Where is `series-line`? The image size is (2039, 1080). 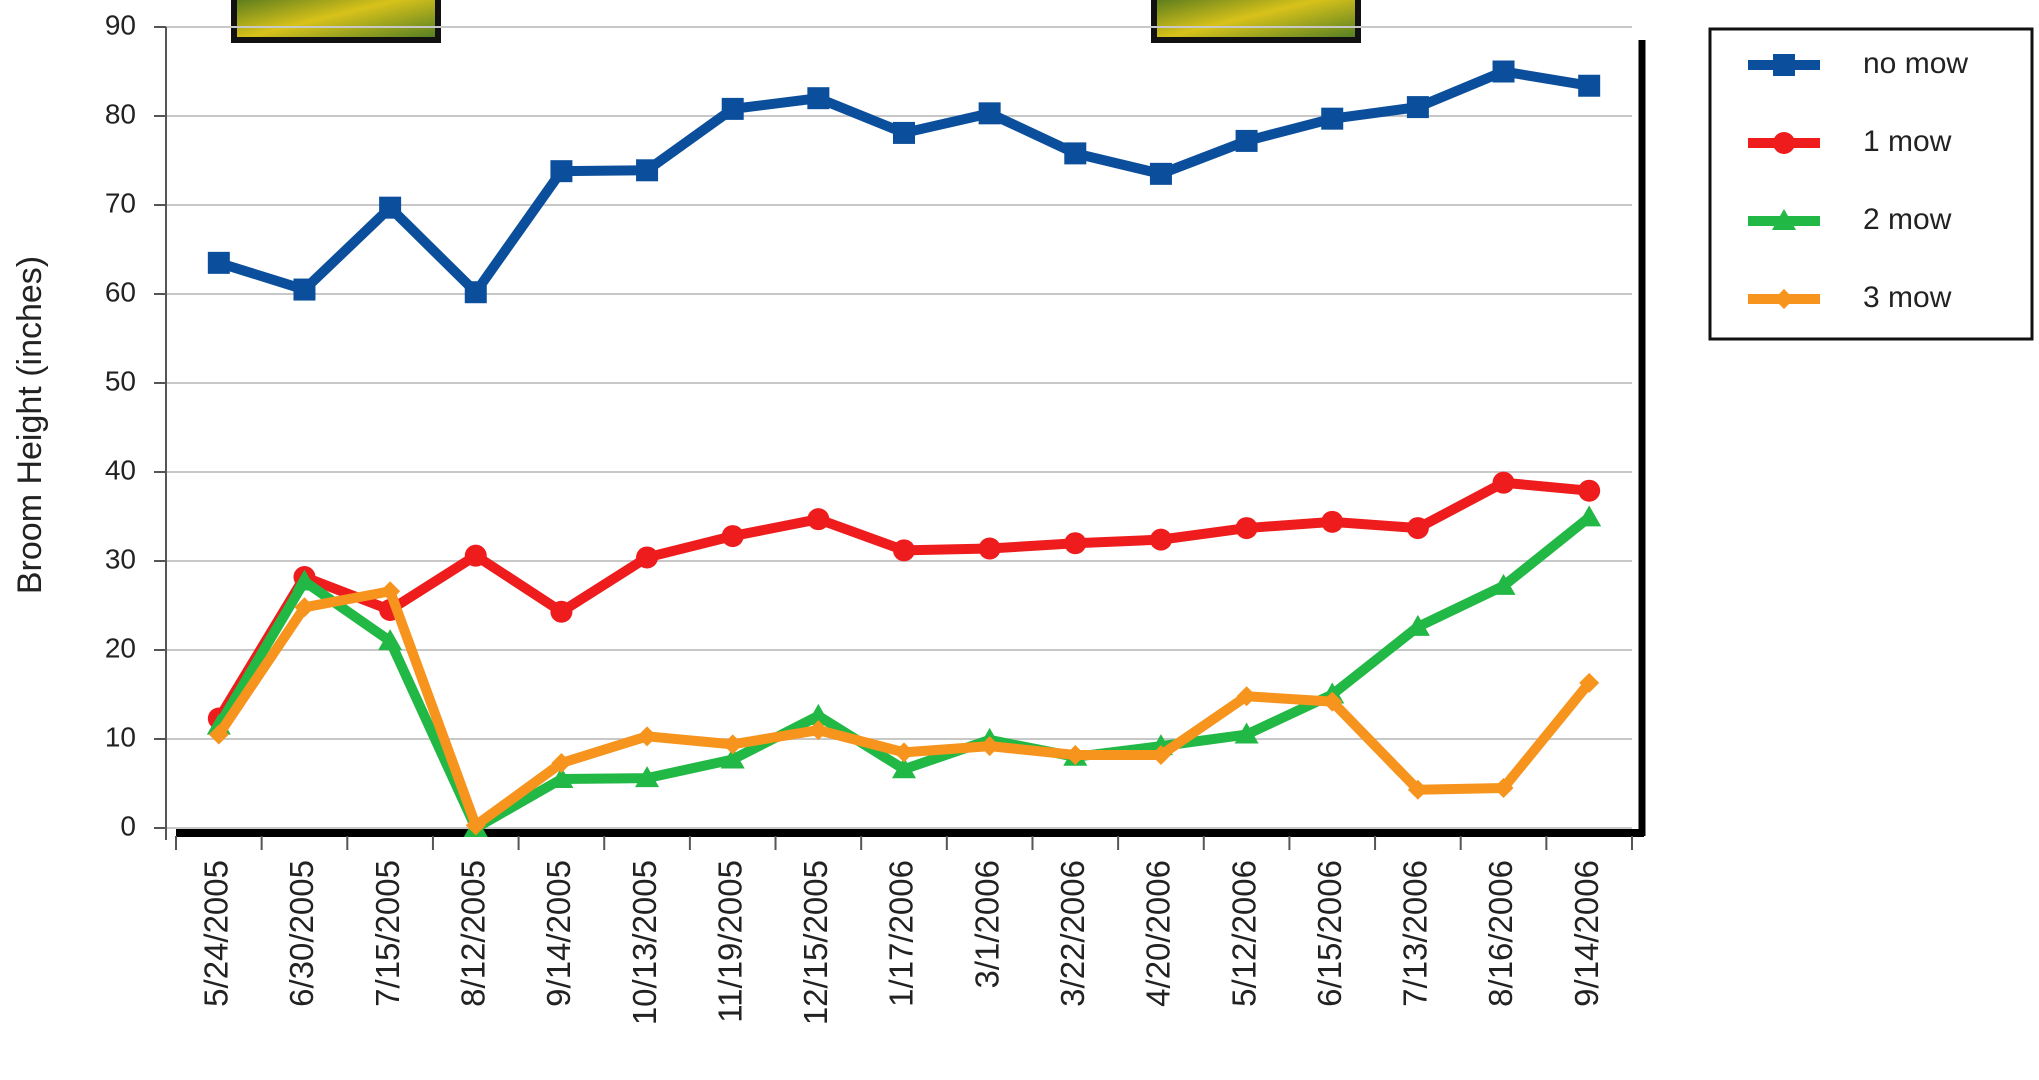
series-line is located at coordinates (904, 182).